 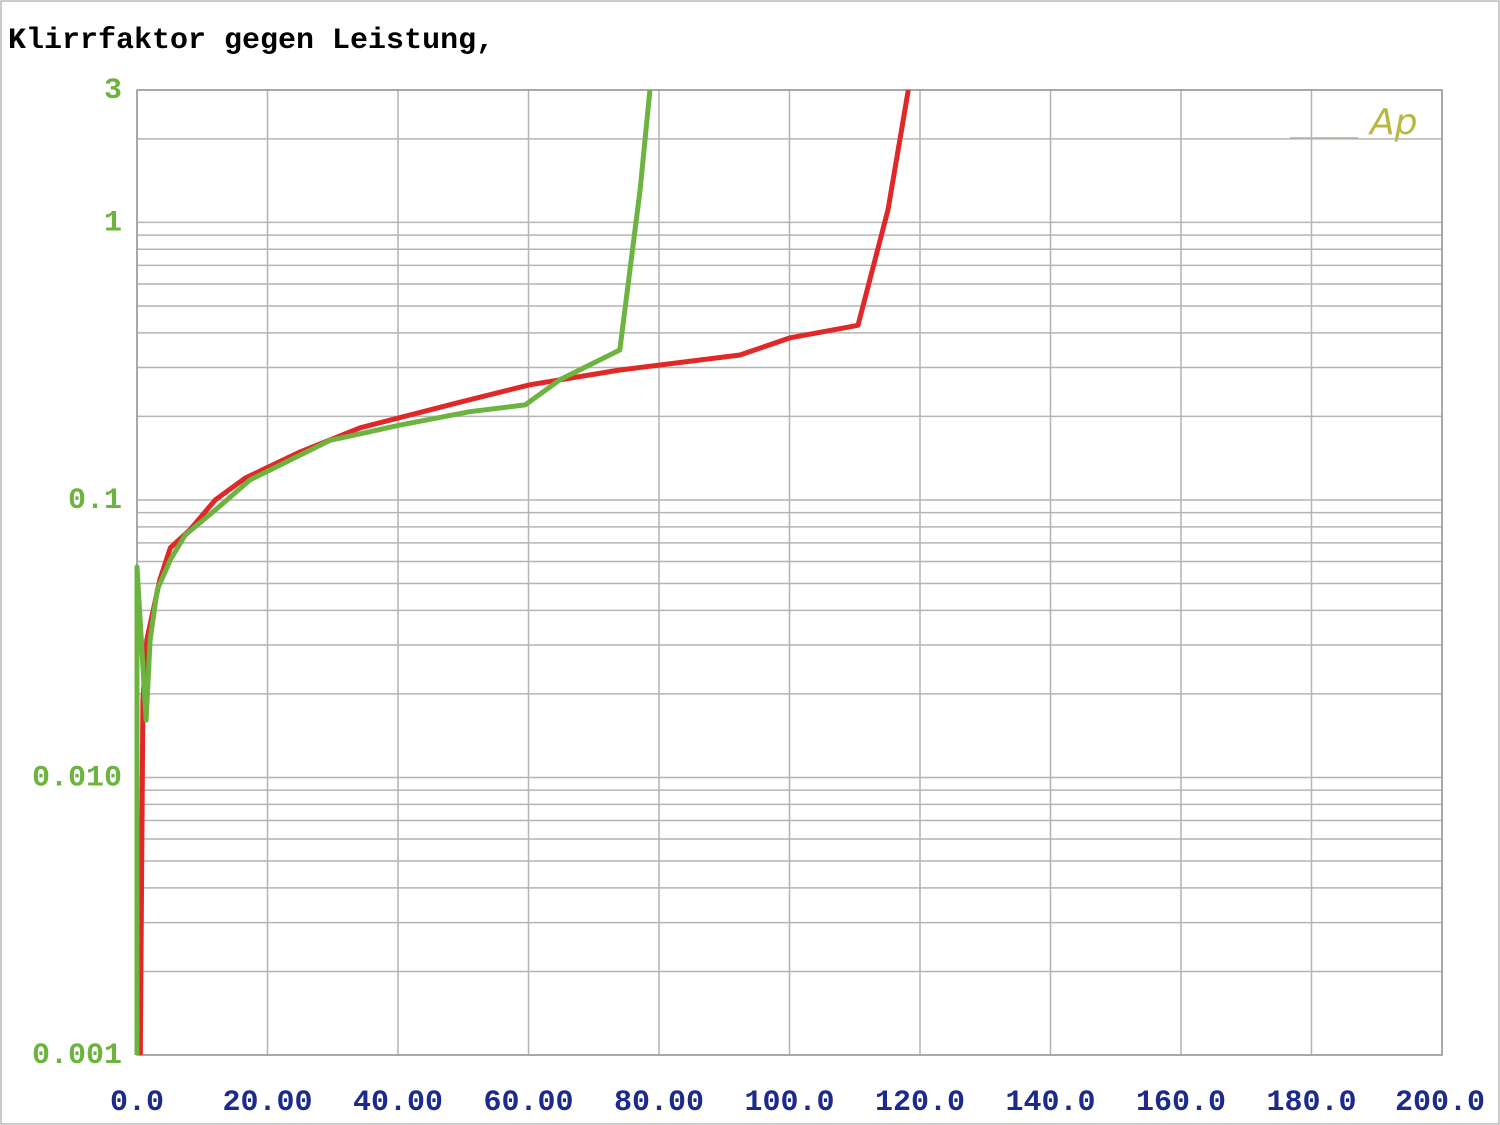 What do you see at coordinates (251, 41) in the screenshot?
I see `chart-title: Klirrfaktor gegen Leistung,` at bounding box center [251, 41].